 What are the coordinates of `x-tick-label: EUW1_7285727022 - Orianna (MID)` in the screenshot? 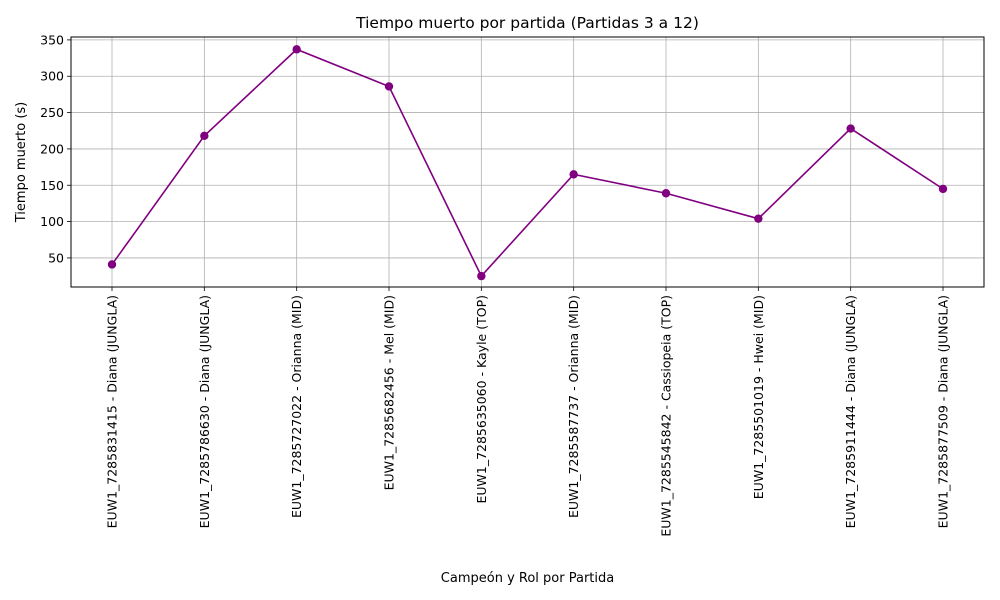 It's located at (296, 406).